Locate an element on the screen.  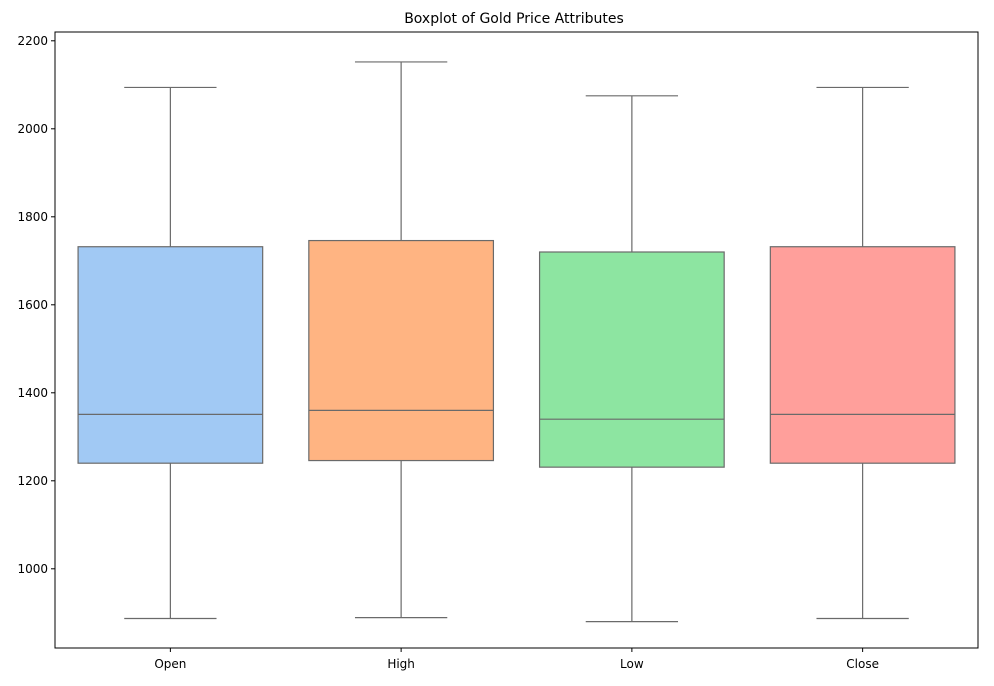
box-group-close is located at coordinates (862, 353).